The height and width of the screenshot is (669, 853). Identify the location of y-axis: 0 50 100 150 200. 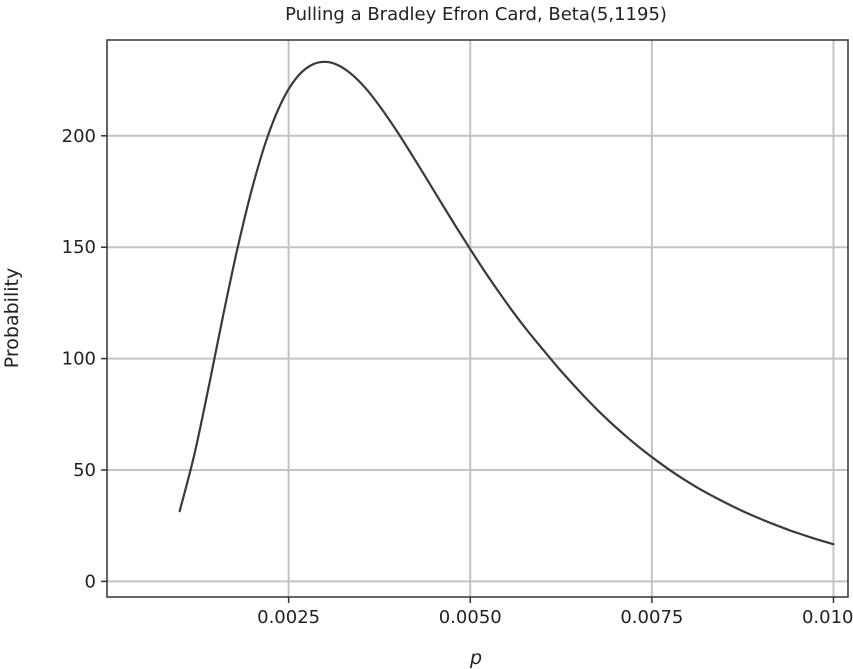
(84, 359).